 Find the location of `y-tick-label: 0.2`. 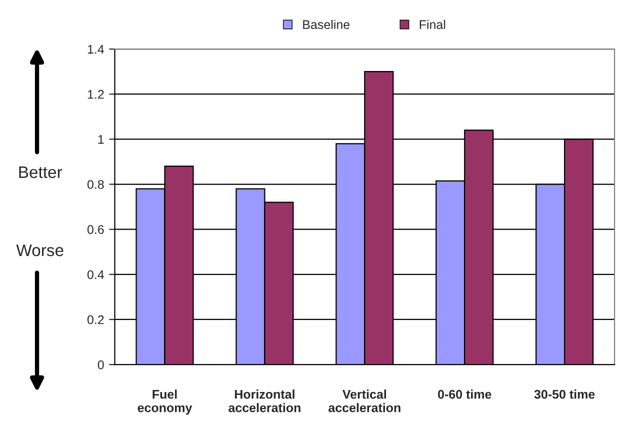

y-tick-label: 0.2 is located at coordinates (95, 319).